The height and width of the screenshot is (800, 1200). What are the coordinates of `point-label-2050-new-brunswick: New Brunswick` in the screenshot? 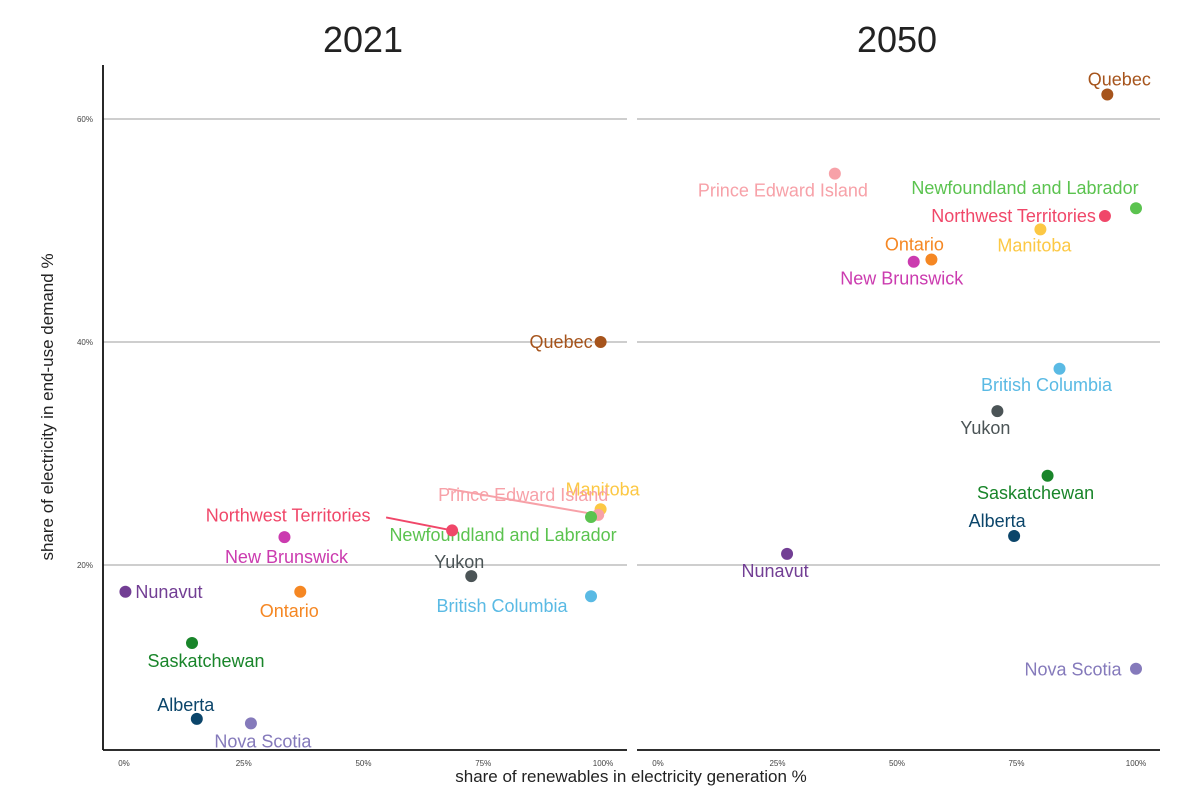 It's located at (902, 279).